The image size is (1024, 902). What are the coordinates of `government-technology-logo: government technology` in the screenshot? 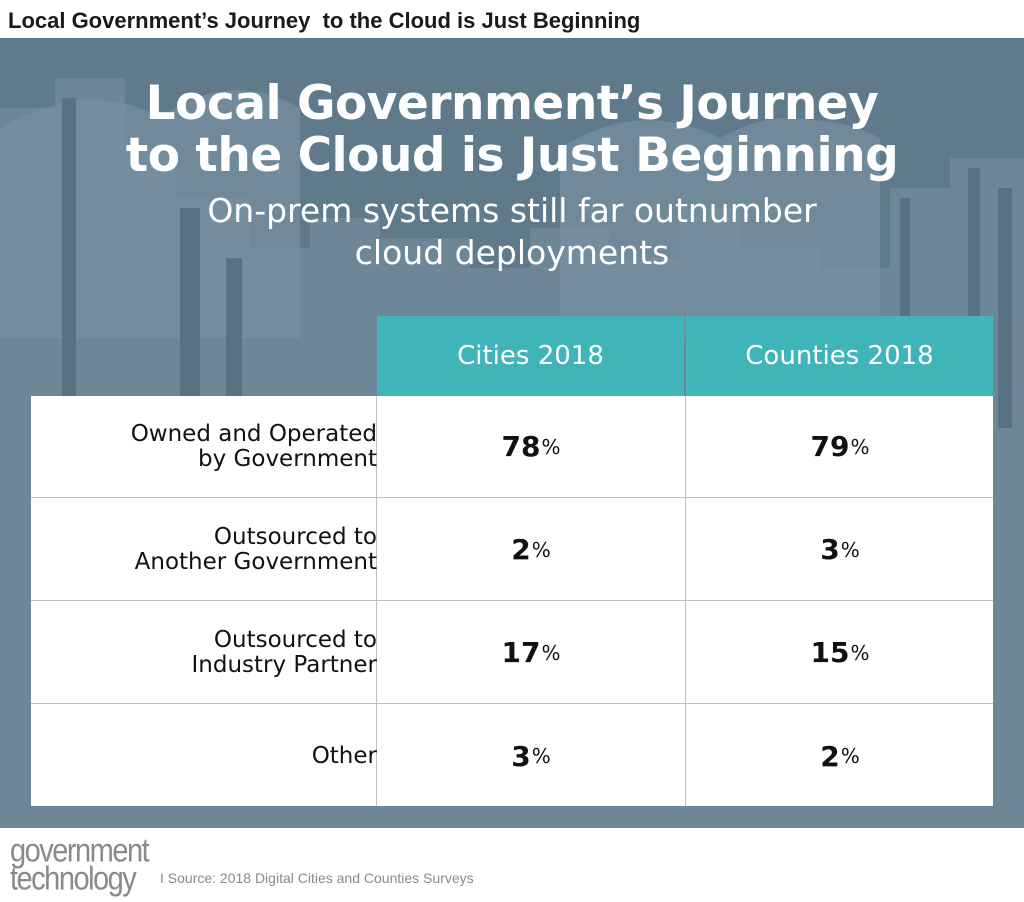 It's located at (80, 865).